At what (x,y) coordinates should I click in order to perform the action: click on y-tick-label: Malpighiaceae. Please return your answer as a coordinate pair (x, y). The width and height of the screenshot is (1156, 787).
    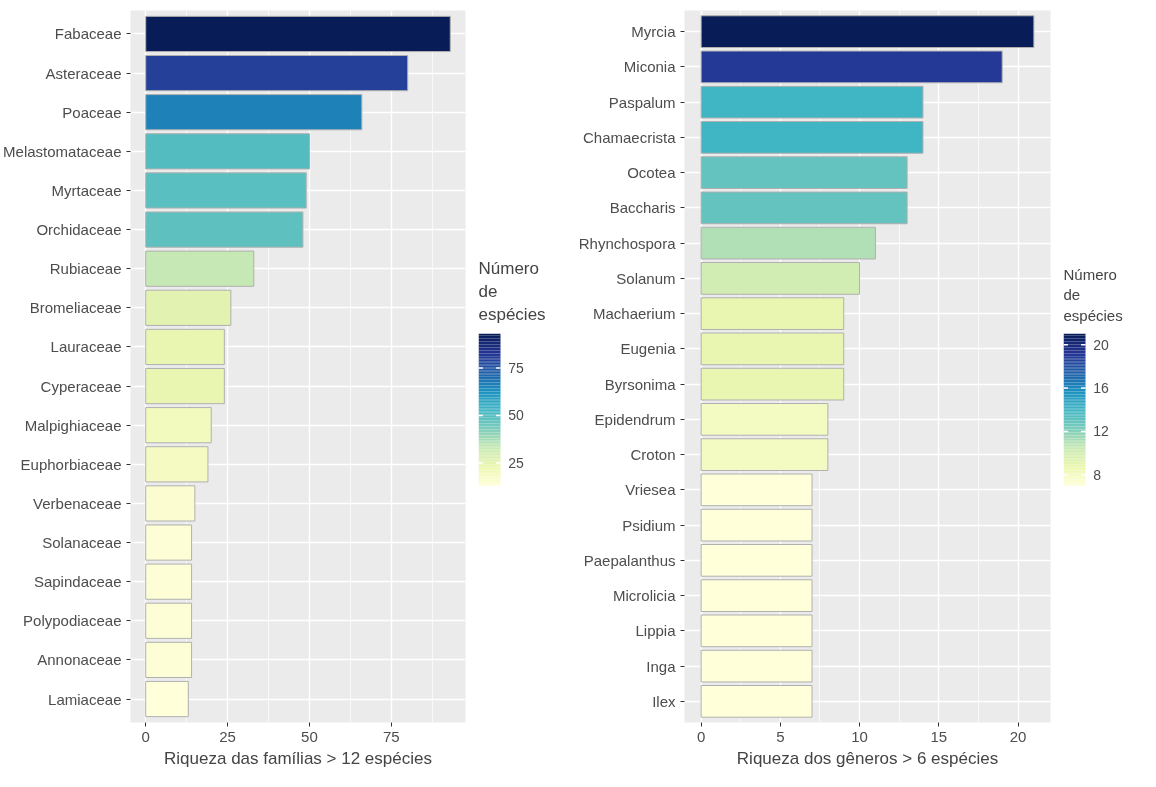
    Looking at the image, I should click on (73, 425).